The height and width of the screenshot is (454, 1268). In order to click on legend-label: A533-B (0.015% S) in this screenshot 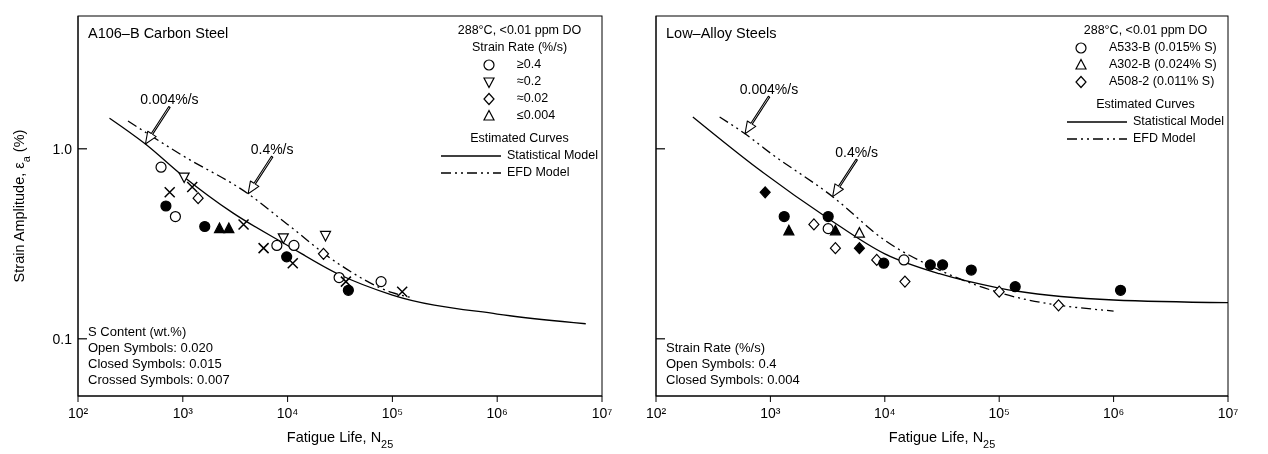, I will do `click(1162, 47)`.